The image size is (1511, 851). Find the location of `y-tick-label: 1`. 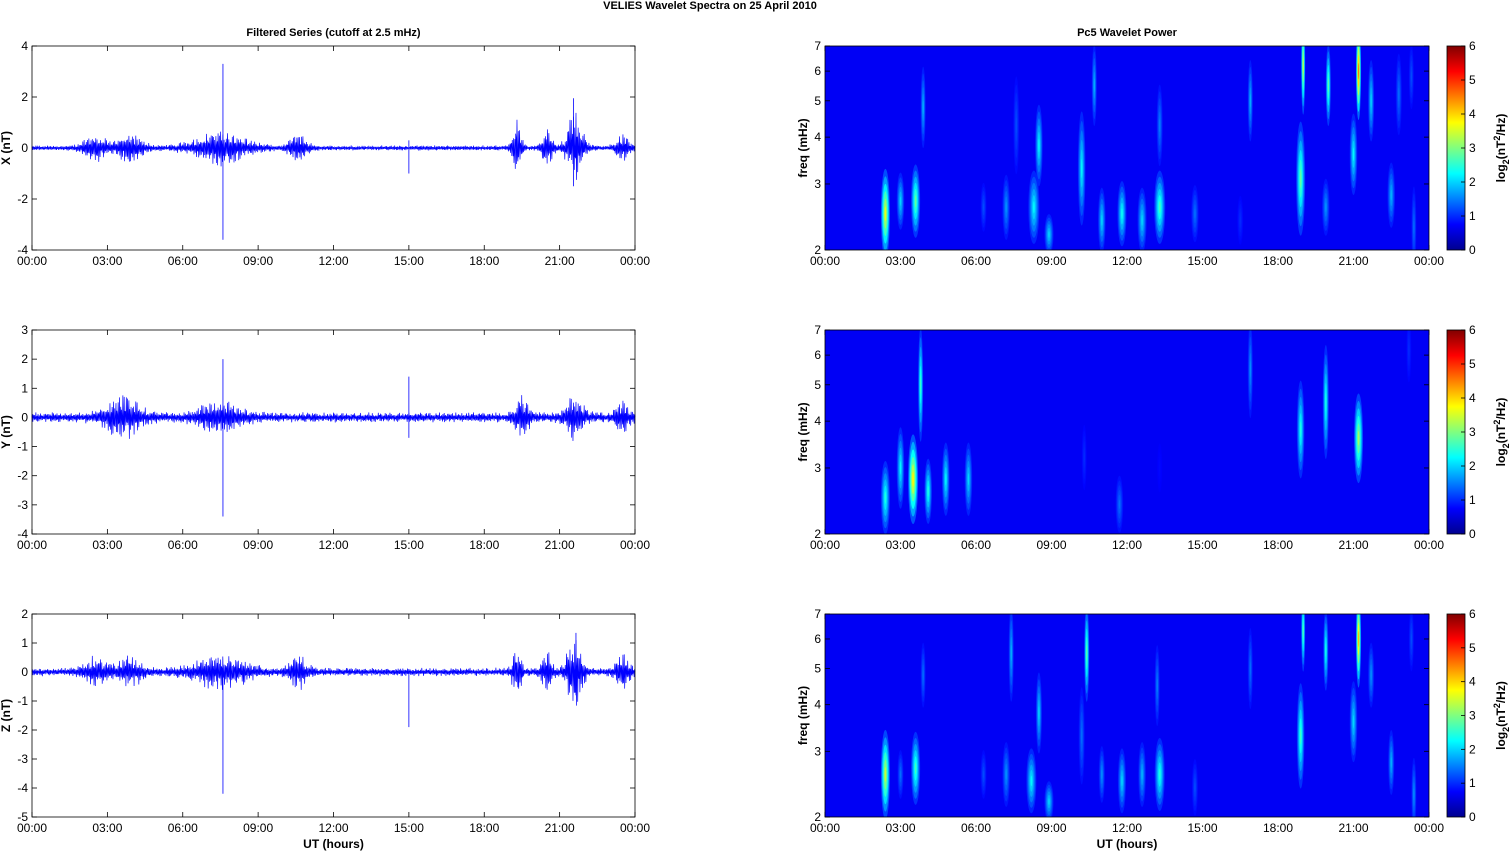

y-tick-label: 1 is located at coordinates (24, 643).